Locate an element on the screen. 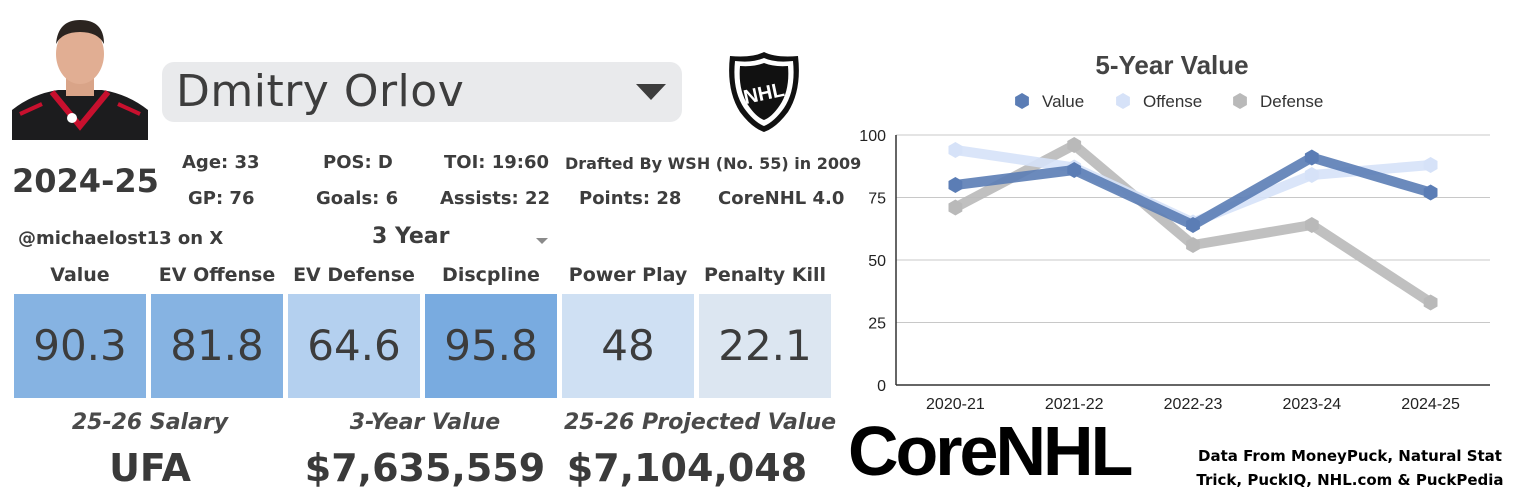 The image size is (1518, 504). stat-draft: Drafted By WSH (No. 55) in 2009 is located at coordinates (713, 163).